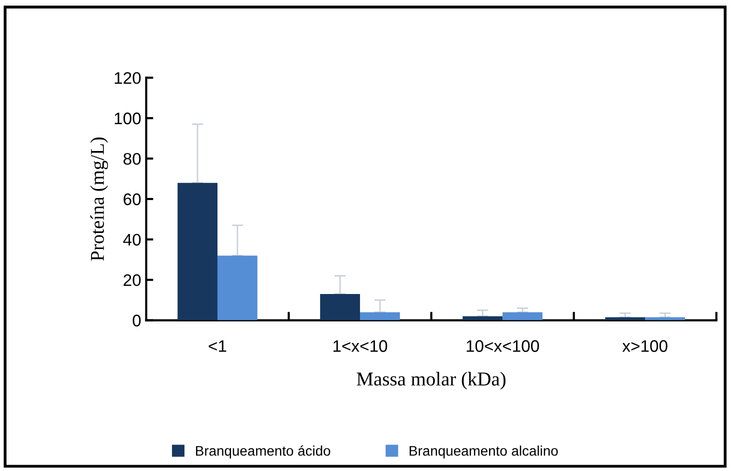 The width and height of the screenshot is (731, 471). Describe the element at coordinates (217, 346) in the screenshot. I see `x-tick-label: <1` at that location.